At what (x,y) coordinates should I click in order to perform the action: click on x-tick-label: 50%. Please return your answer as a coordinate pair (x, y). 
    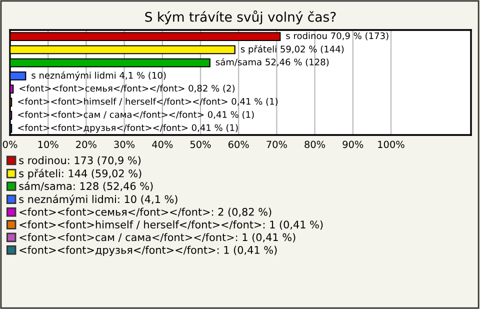
    Looking at the image, I should click on (200, 144).